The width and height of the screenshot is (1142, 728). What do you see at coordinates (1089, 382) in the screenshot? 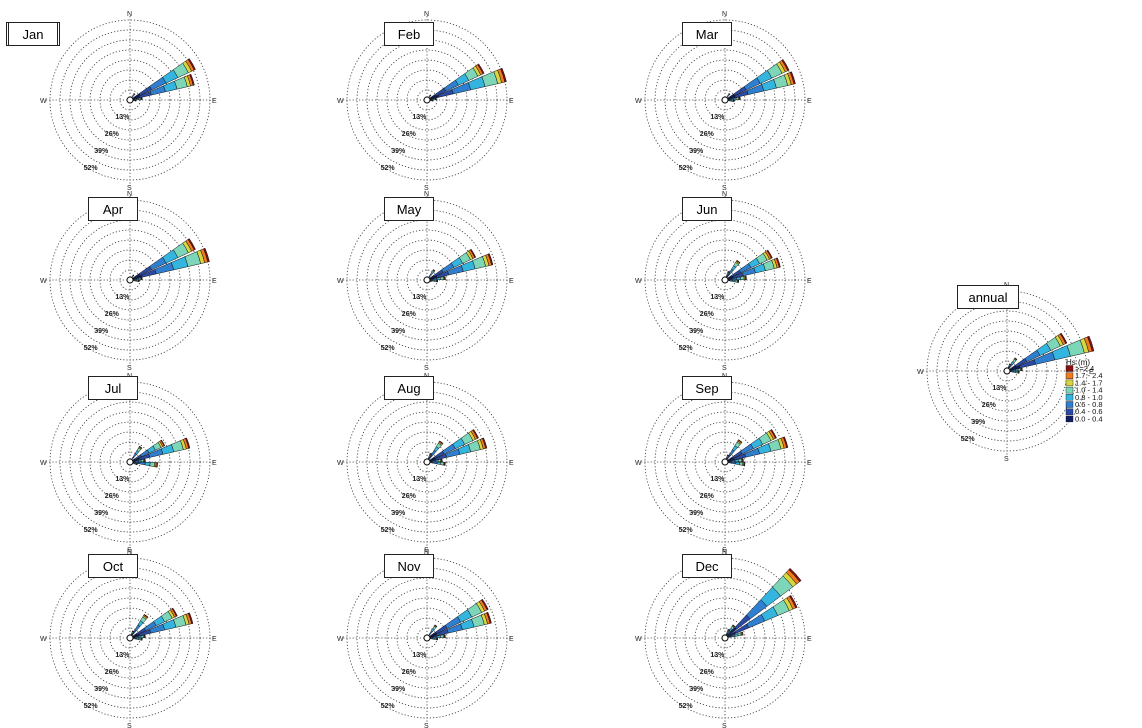
I see `legend-label: 1.4 - 1.7` at bounding box center [1089, 382].